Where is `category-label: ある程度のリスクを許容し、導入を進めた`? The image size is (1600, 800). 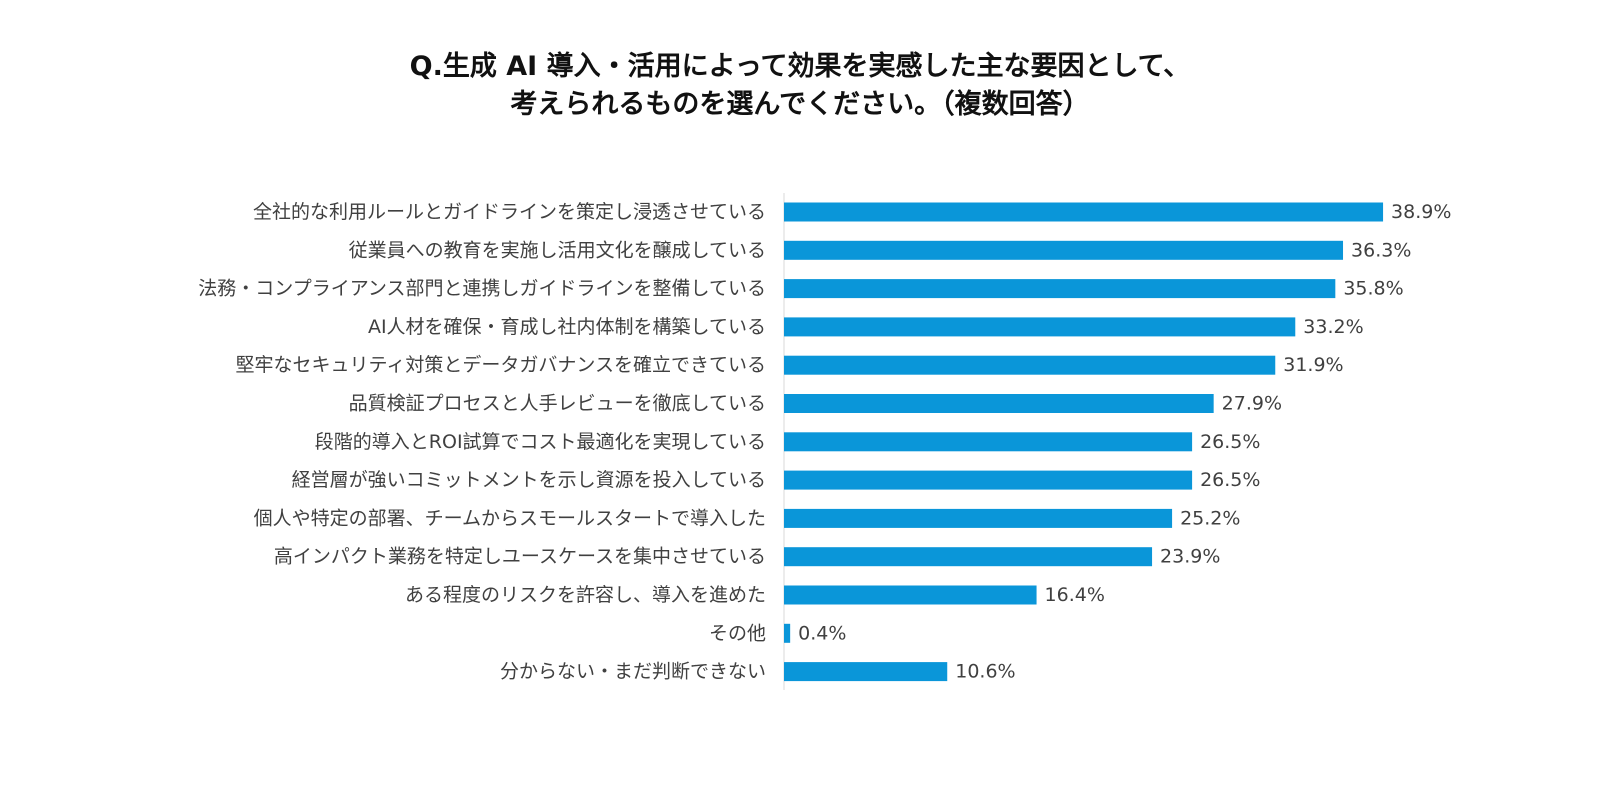
category-label: ある程度のリスクを許容し、導入を進めた is located at coordinates (585, 595).